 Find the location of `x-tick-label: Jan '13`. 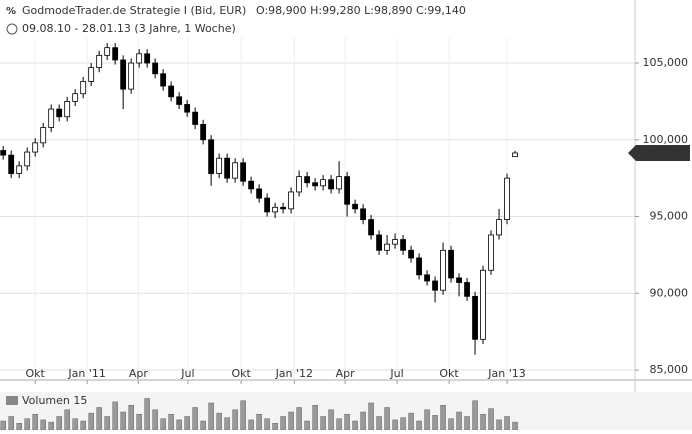

x-tick-label: Jan '13 is located at coordinates (506, 373).